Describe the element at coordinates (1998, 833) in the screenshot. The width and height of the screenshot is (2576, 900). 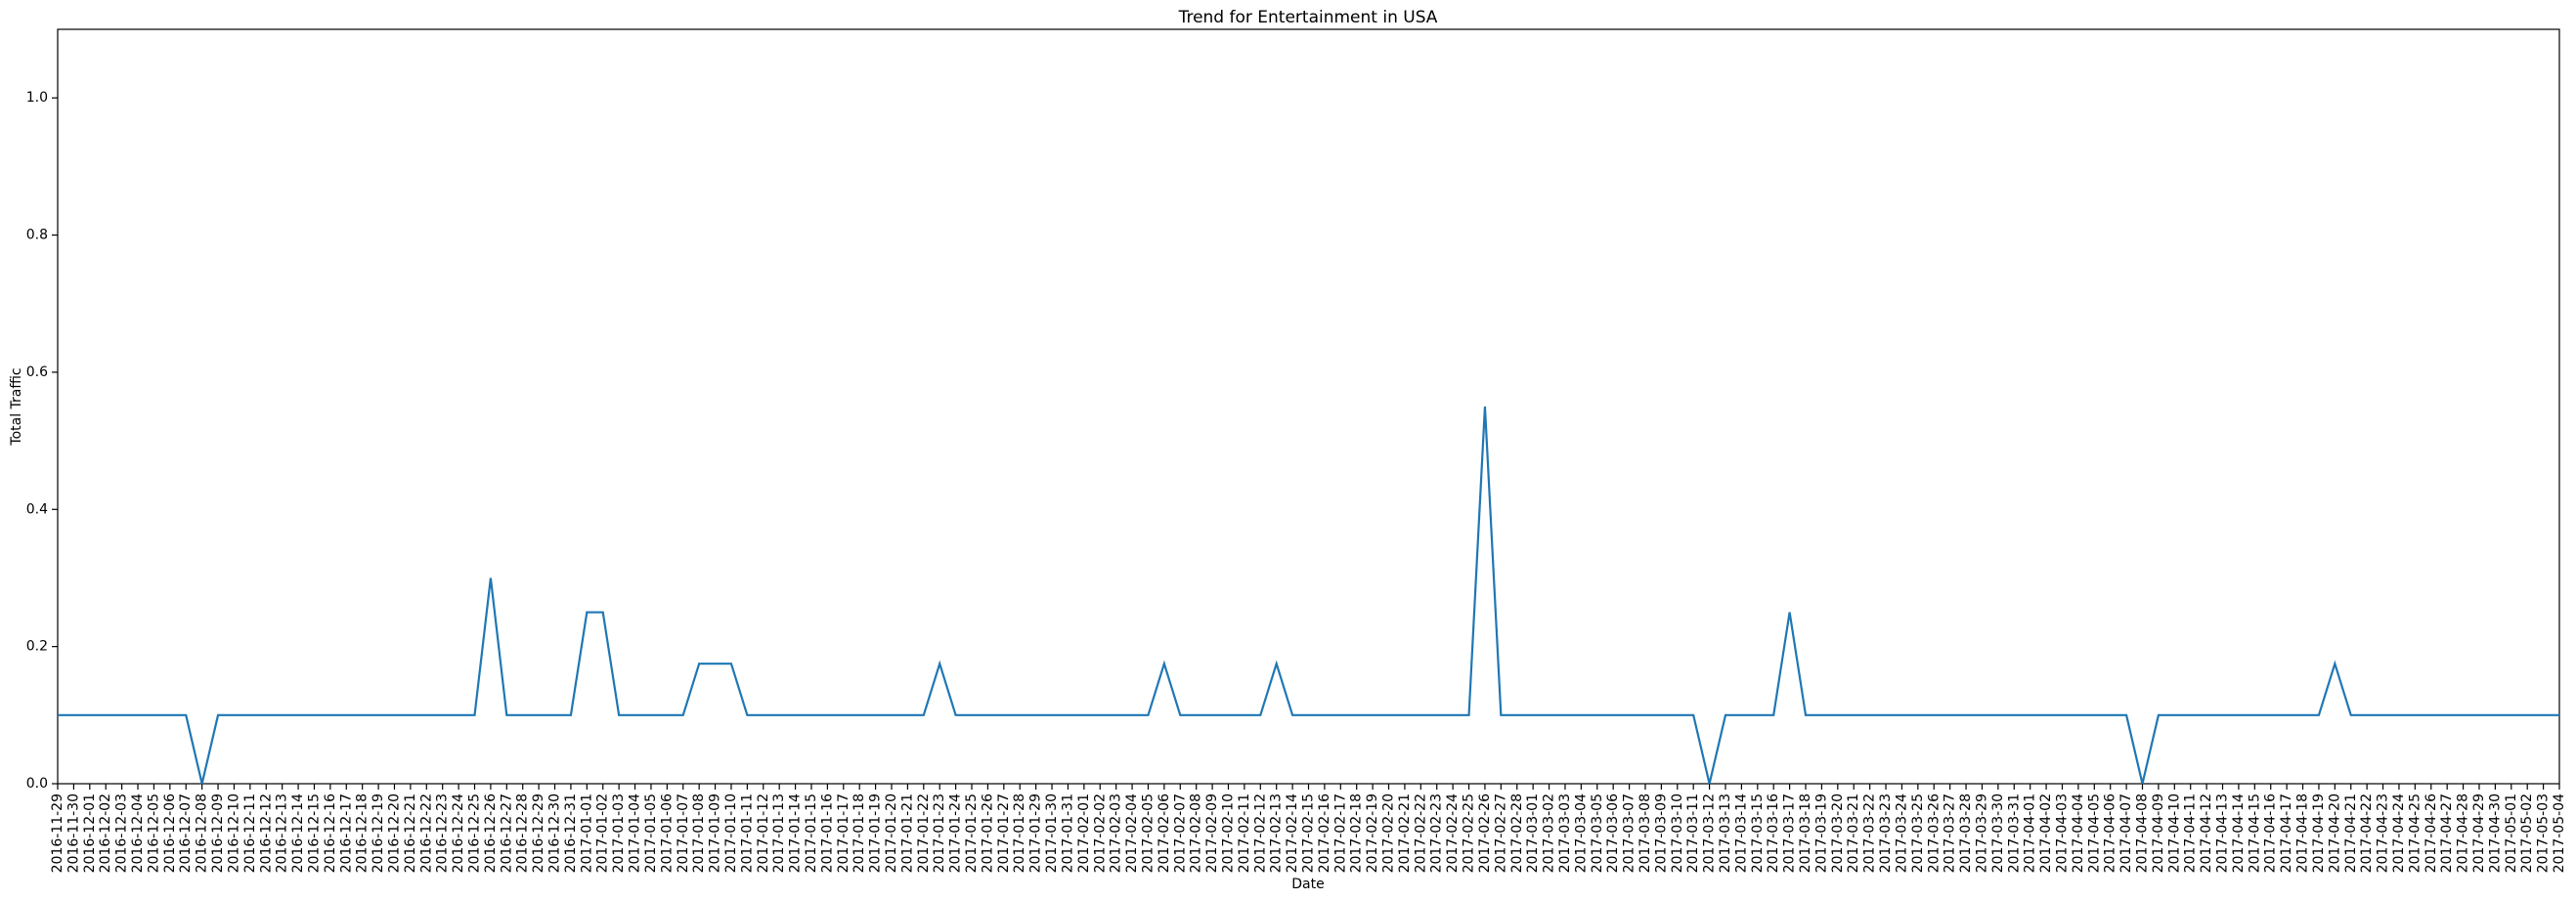
I see `x-tick-label: 2017-03-30` at that location.